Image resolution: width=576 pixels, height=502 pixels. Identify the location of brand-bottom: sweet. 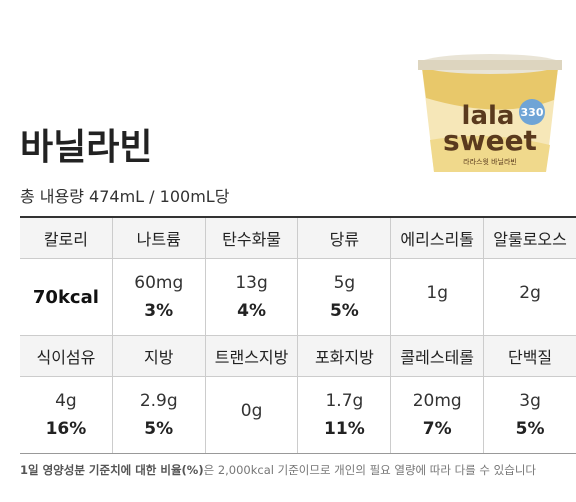
(490, 140).